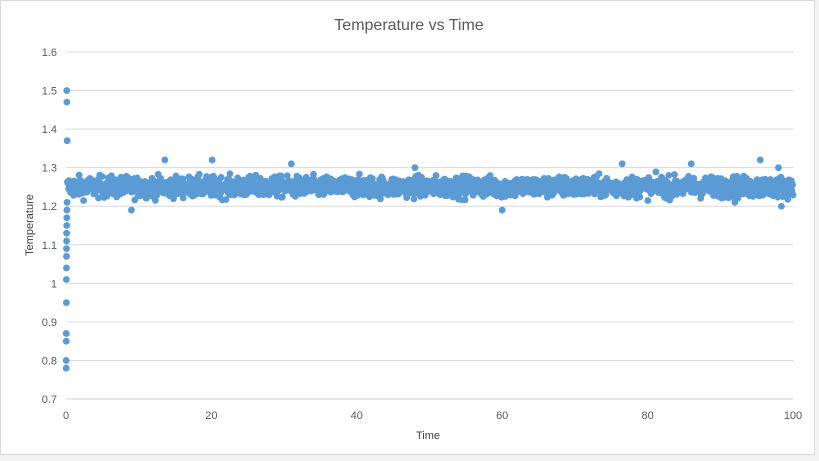 This screenshot has width=819, height=461. Describe the element at coordinates (409, 458) in the screenshot. I see `window-edge-bottom` at that location.